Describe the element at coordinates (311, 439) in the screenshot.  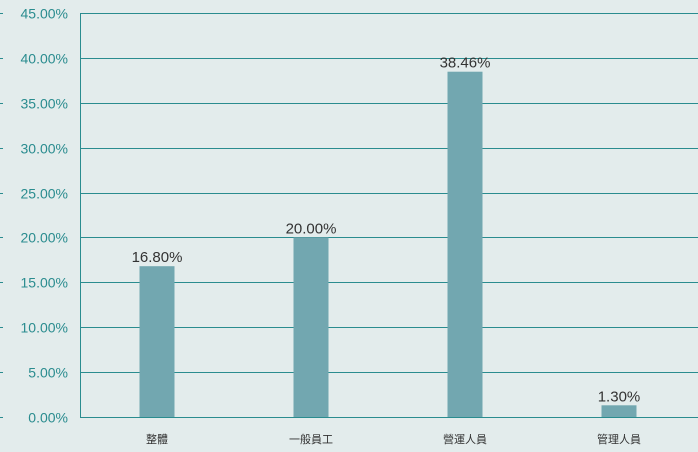
I see `x-tick-label: 一般員工` at that location.